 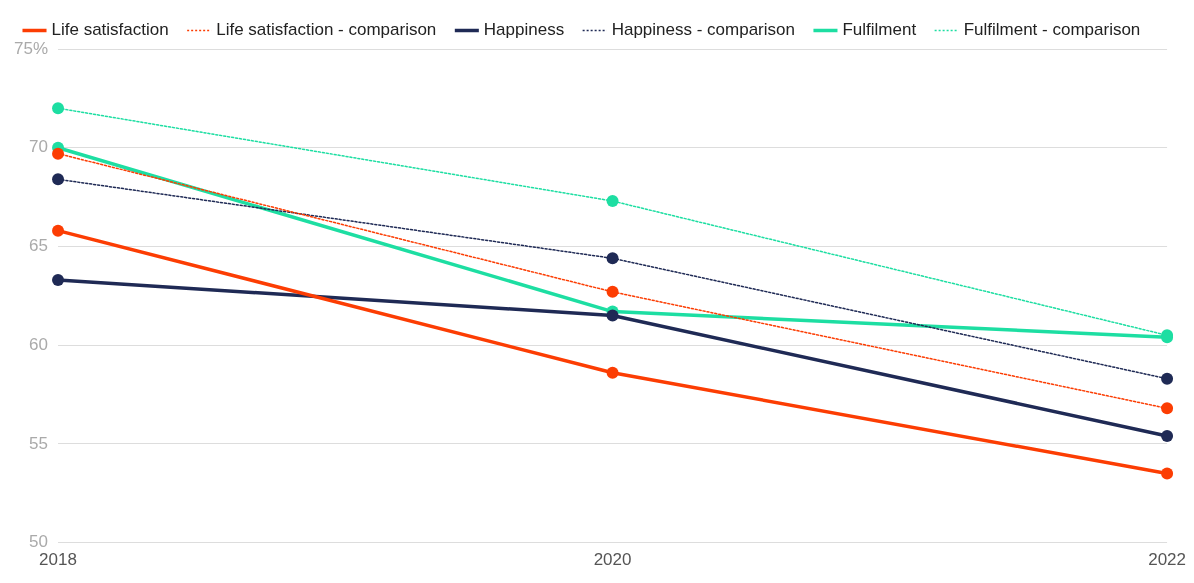 I want to click on legend-label: Happiness - comparison, so click(x=703, y=30).